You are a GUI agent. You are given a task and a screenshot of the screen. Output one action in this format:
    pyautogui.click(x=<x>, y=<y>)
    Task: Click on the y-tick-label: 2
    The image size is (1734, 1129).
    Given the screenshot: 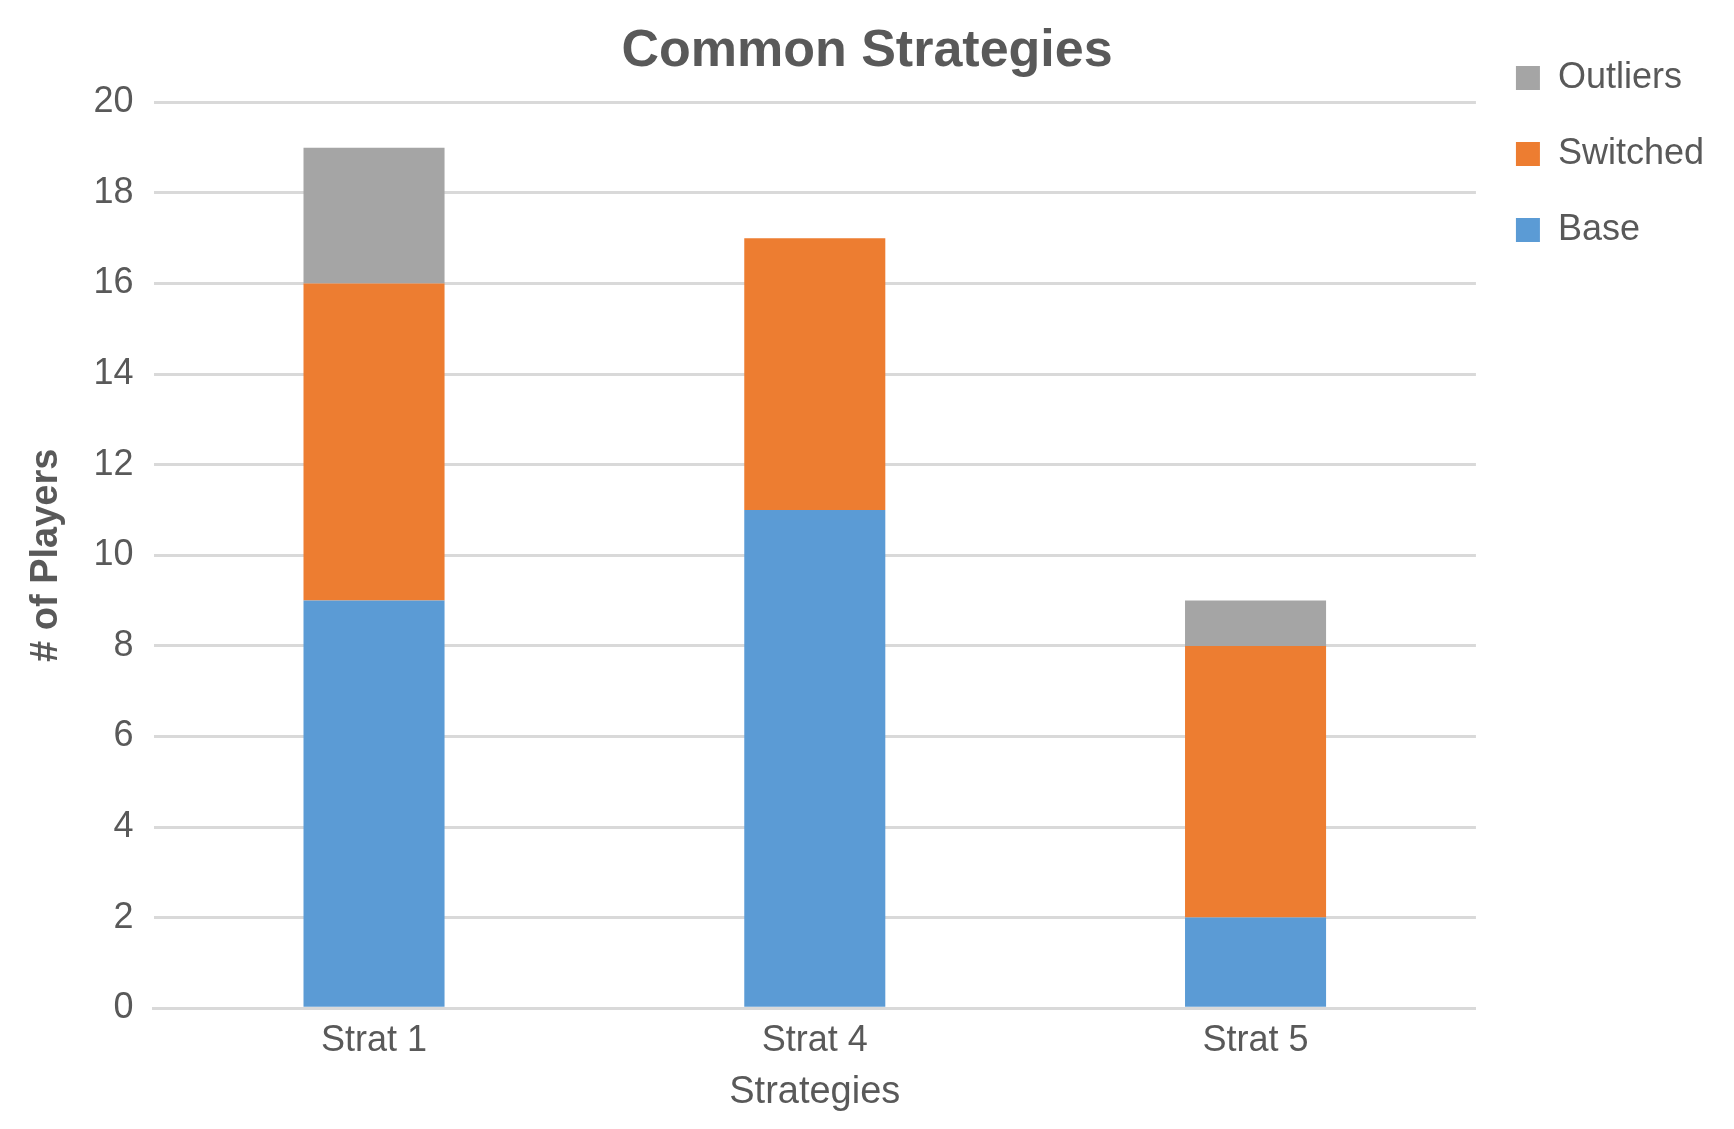 What is the action you would take?
    pyautogui.click(x=123, y=915)
    